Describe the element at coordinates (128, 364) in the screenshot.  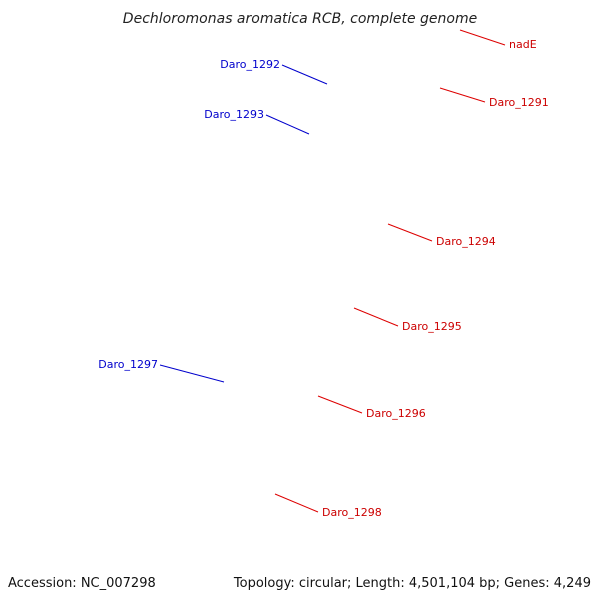
I see `gene-label: Daro_1297` at that location.